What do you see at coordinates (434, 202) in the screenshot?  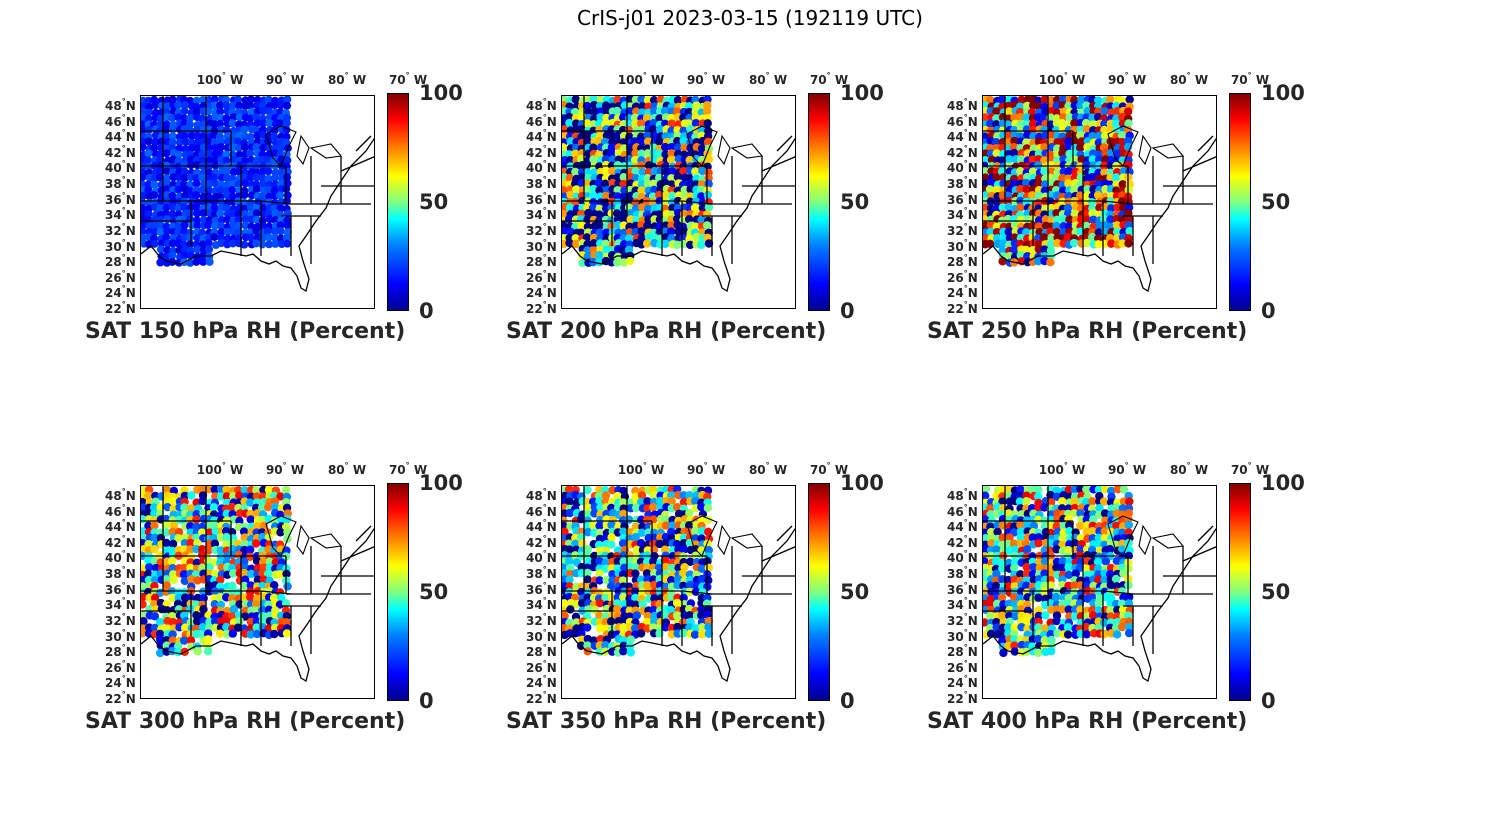 I see `colorbar-tick-label: 50` at bounding box center [434, 202].